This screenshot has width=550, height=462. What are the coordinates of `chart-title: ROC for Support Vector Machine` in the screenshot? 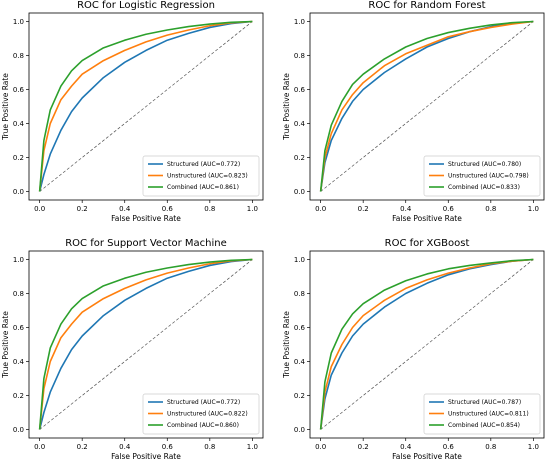 It's located at (146, 243).